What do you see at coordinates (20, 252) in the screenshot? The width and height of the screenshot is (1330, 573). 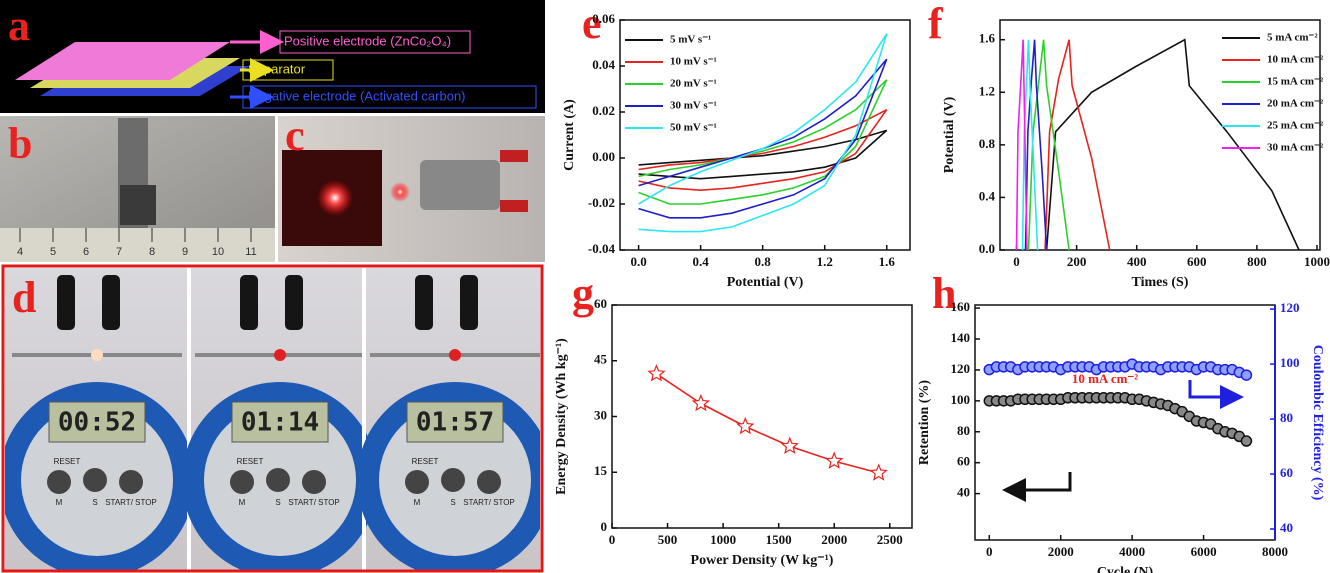 I see `ruler-number: 4` at bounding box center [20, 252].